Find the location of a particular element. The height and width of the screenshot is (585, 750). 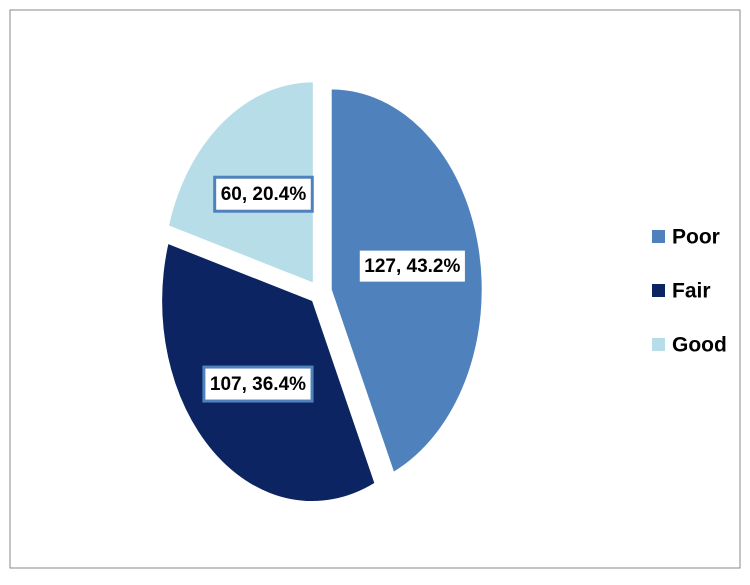

data-label-group: 107, 36.4% is located at coordinates (258, 384).